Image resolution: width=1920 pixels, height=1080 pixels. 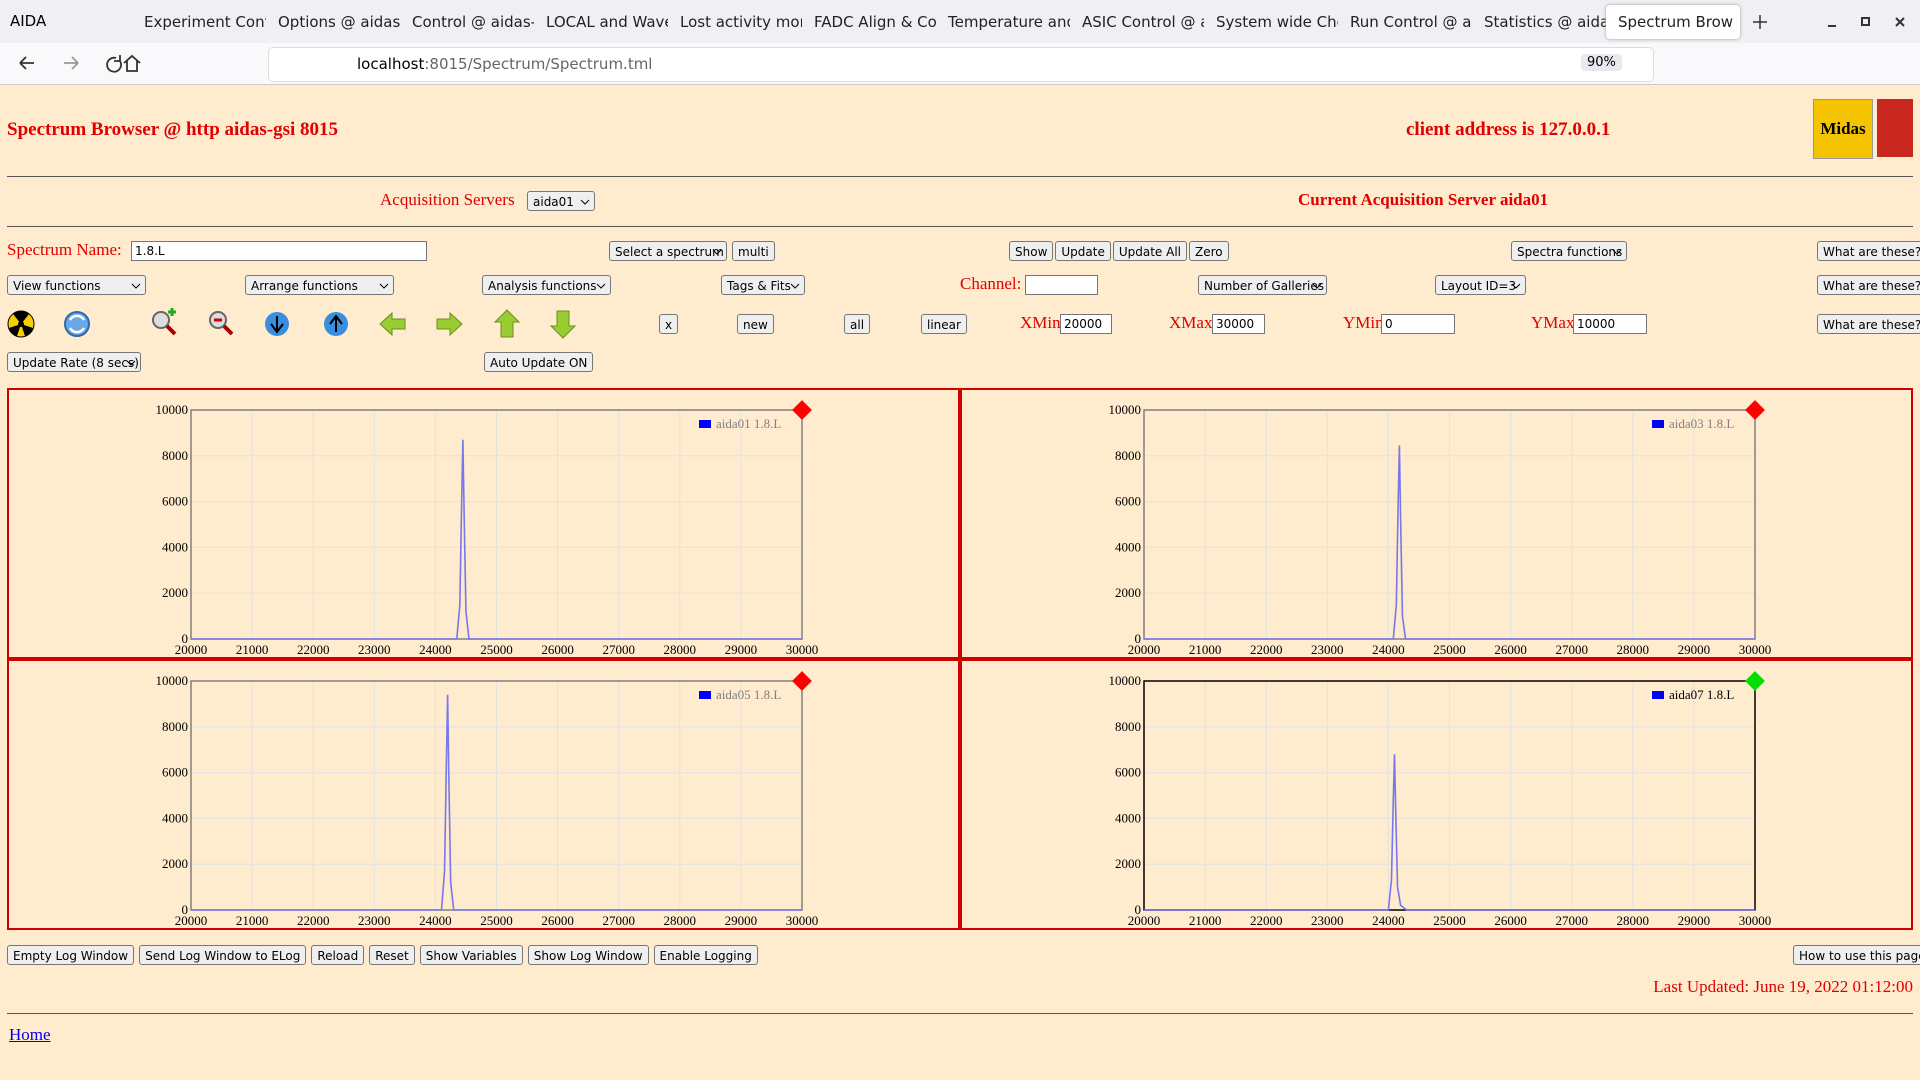 What do you see at coordinates (1673, 22) in the screenshot?
I see `tab: Spectrum Brow` at bounding box center [1673, 22].